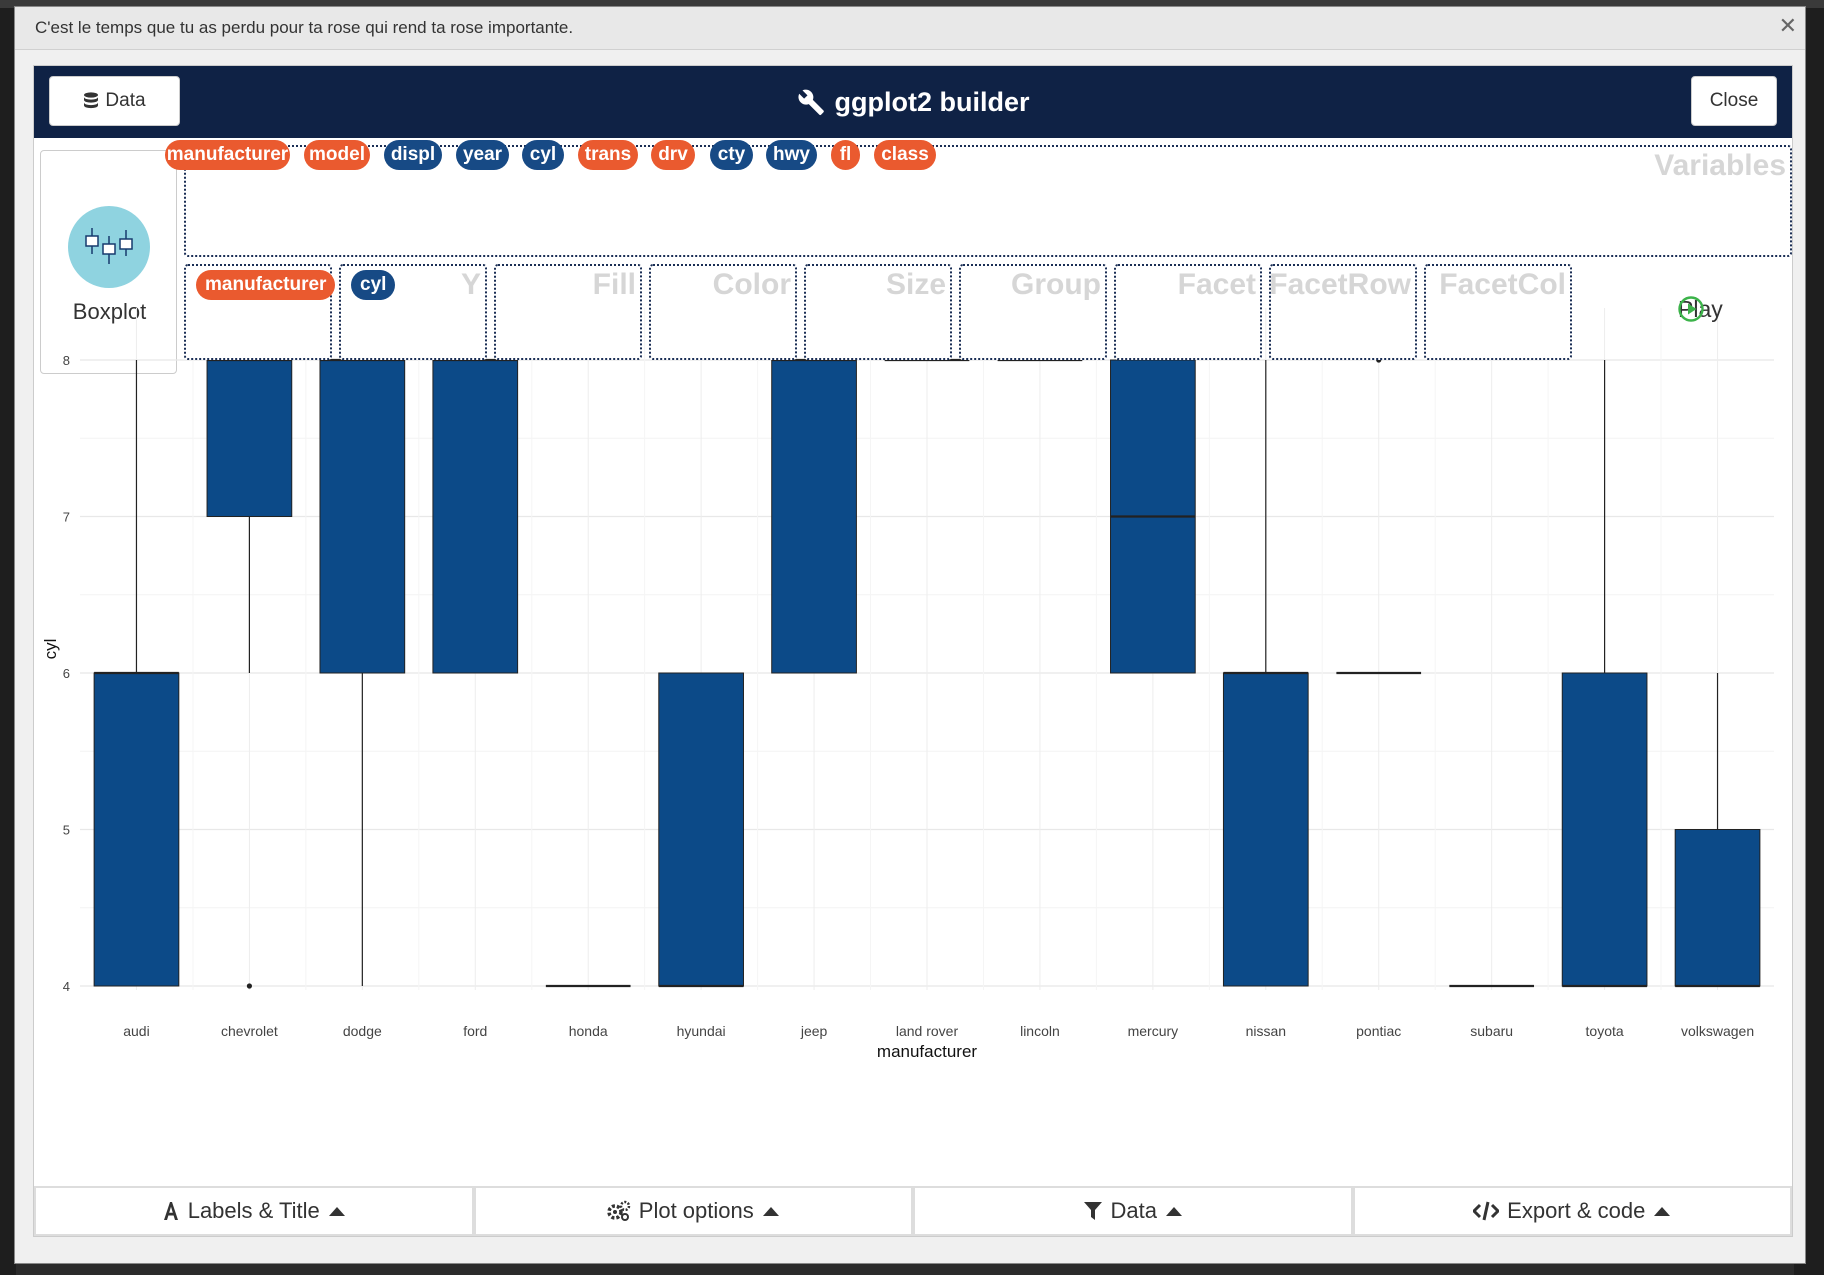 This screenshot has width=1824, height=1275. I want to click on aes-dropzone-facetrow: FacetRow, so click(1343, 312).